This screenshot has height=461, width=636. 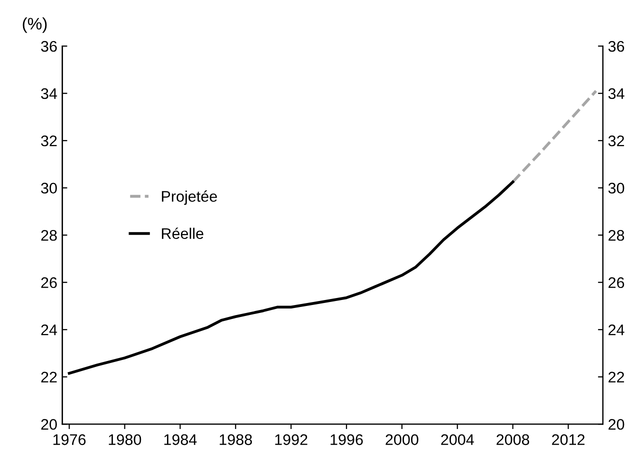 I want to click on y2-tick-label: 22, so click(x=616, y=377).